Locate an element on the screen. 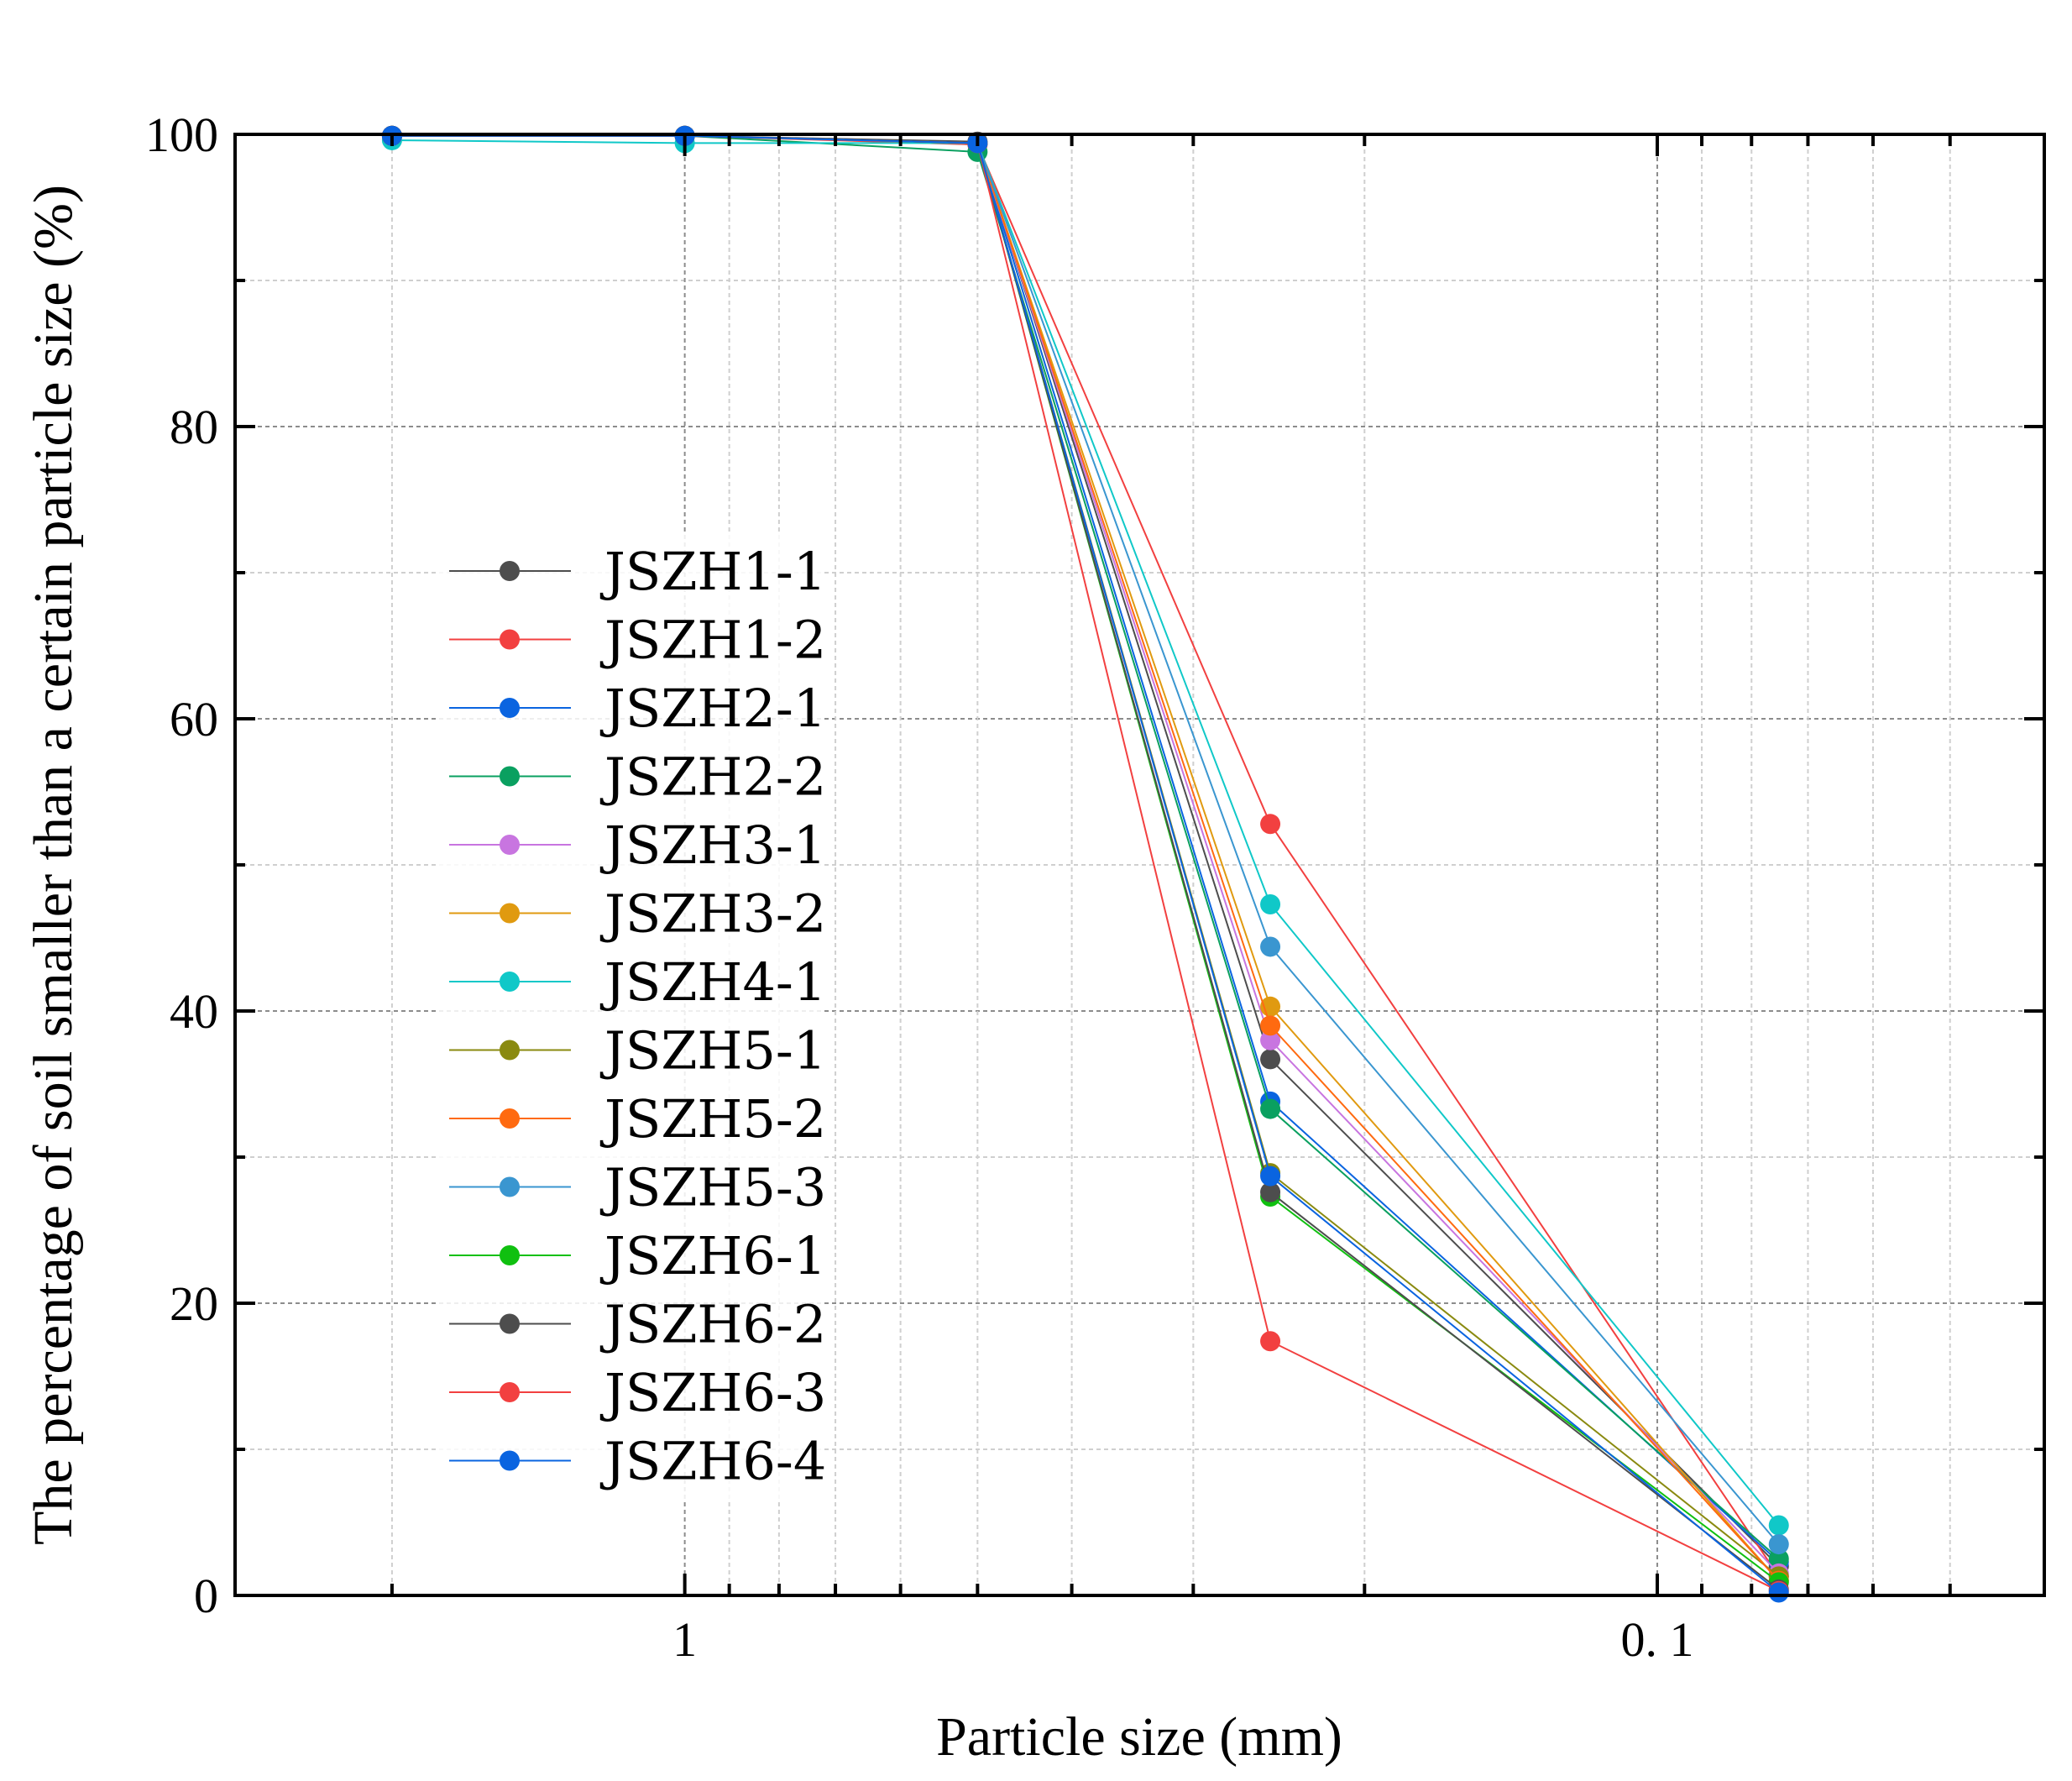 Image resolution: width=2072 pixels, height=1781 pixels. legend-label: JSZH2-2 is located at coordinates (712, 777).